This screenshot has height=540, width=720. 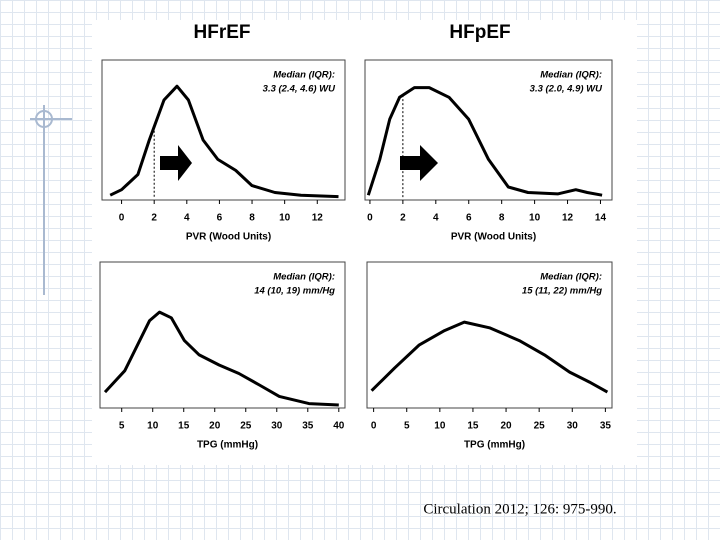 What do you see at coordinates (601, 218) in the screenshot?
I see `x-tick-label: 14` at bounding box center [601, 218].